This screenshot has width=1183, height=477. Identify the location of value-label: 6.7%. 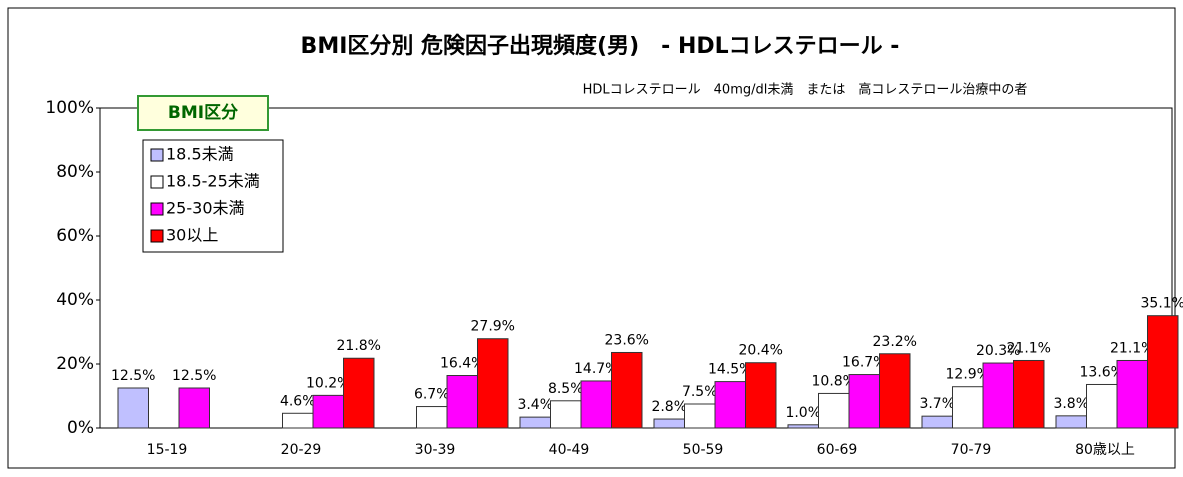
(432, 395).